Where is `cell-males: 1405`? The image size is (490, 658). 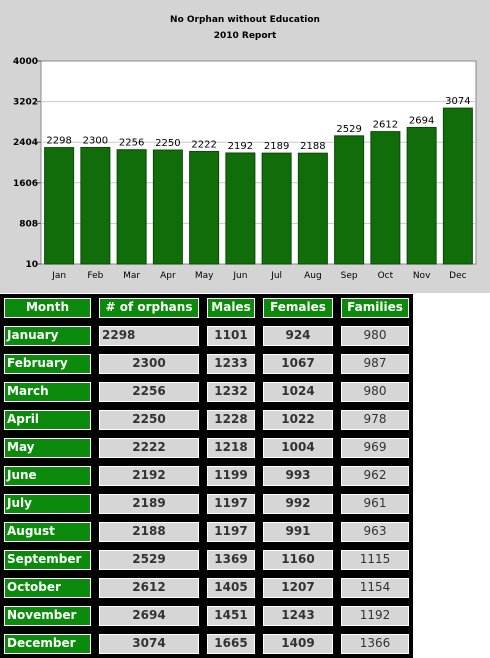 cell-males: 1405 is located at coordinates (231, 588).